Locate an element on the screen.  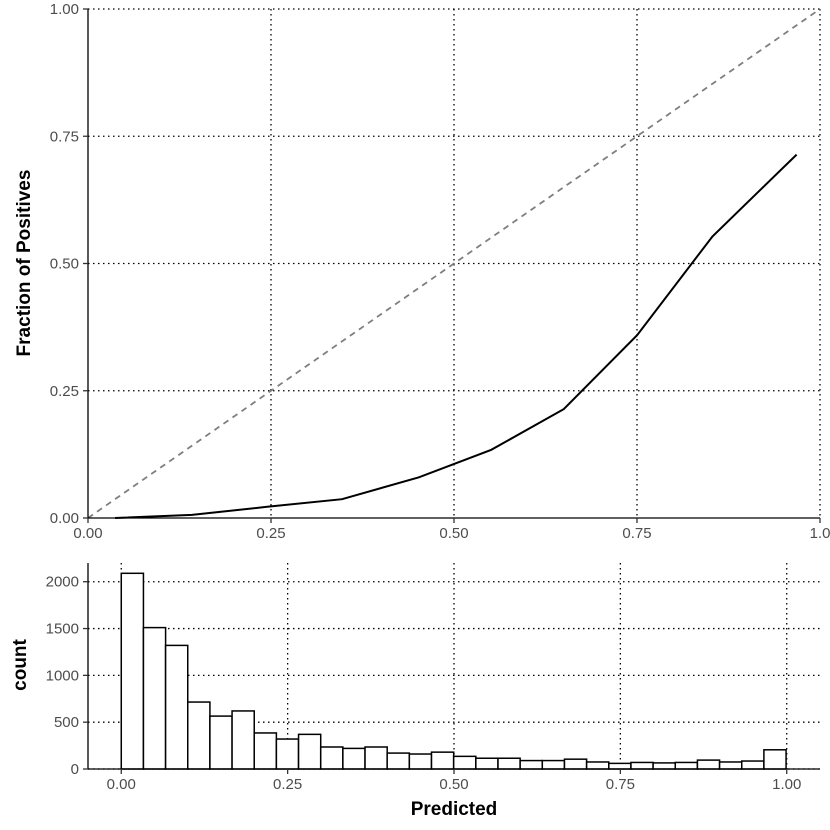
histogram-y-axis-title: count is located at coordinates (20, 664).